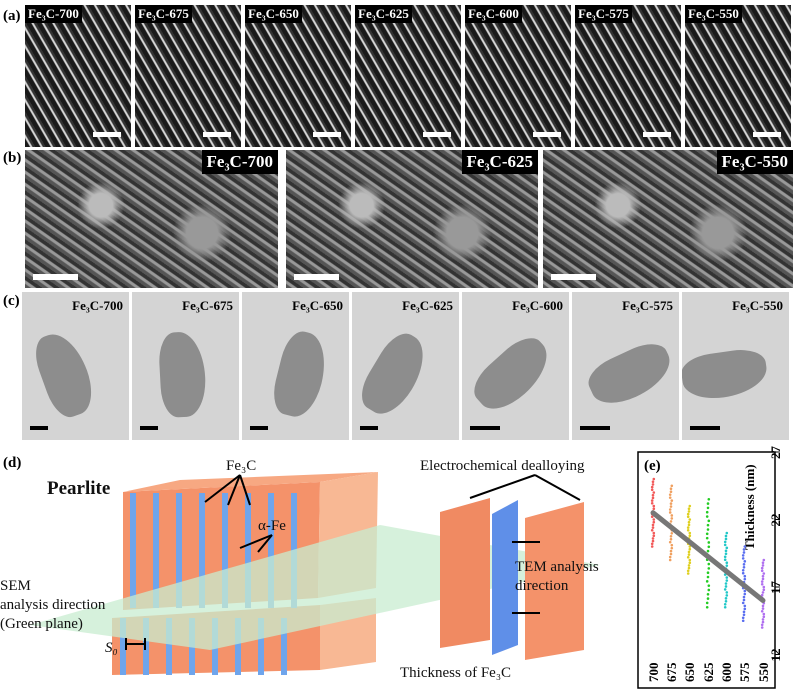  I want to click on x-tick-label: 600, so click(726, 673).